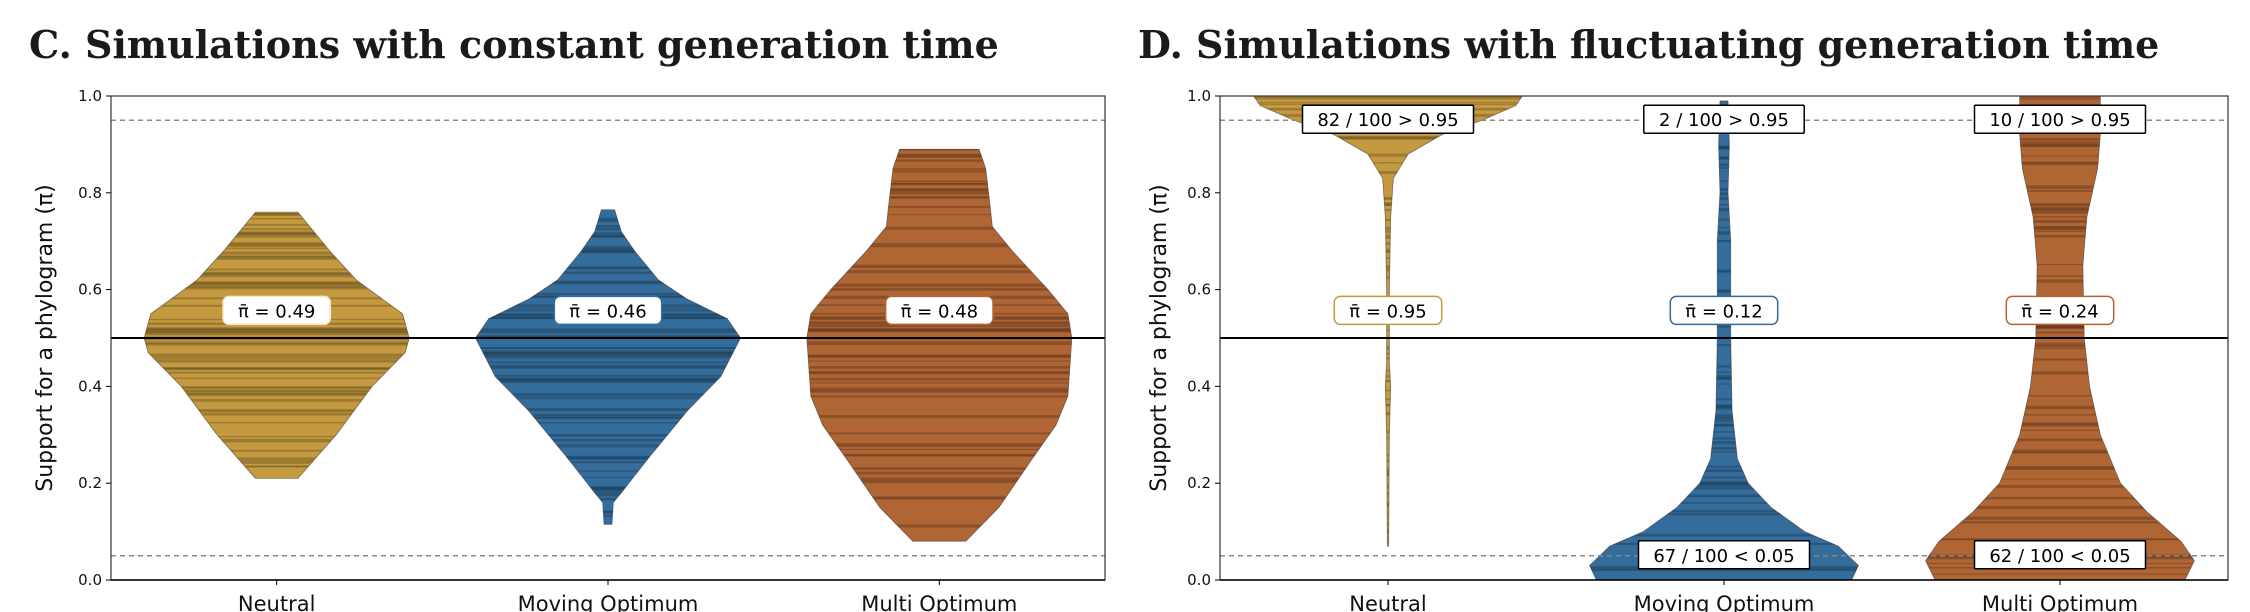  I want to click on violin-neutral, so click(276, 345).